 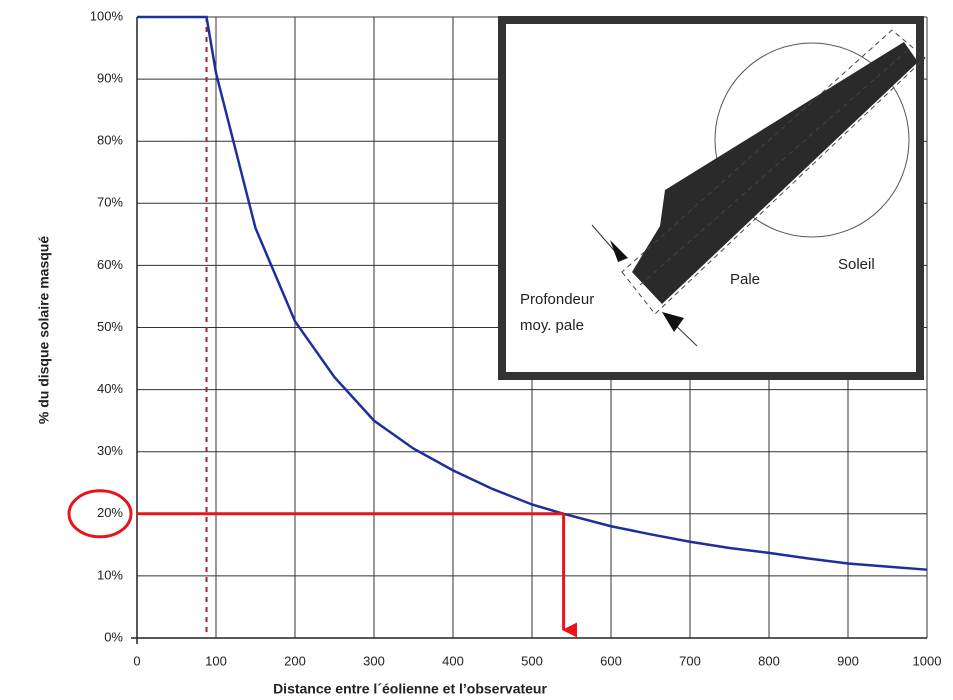 What do you see at coordinates (532, 660) in the screenshot?
I see `x-tick-label: 500` at bounding box center [532, 660].